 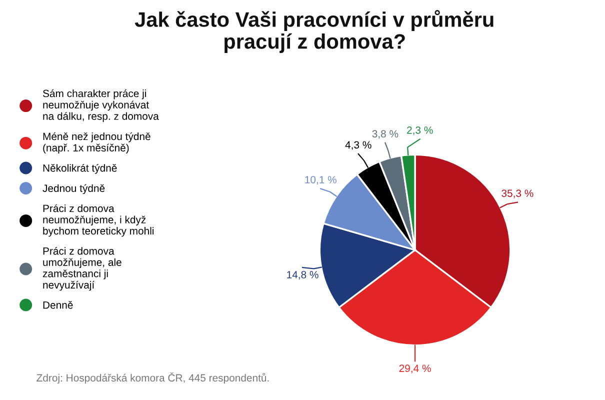 I want to click on data-label: 14,8 %, so click(x=302, y=275).